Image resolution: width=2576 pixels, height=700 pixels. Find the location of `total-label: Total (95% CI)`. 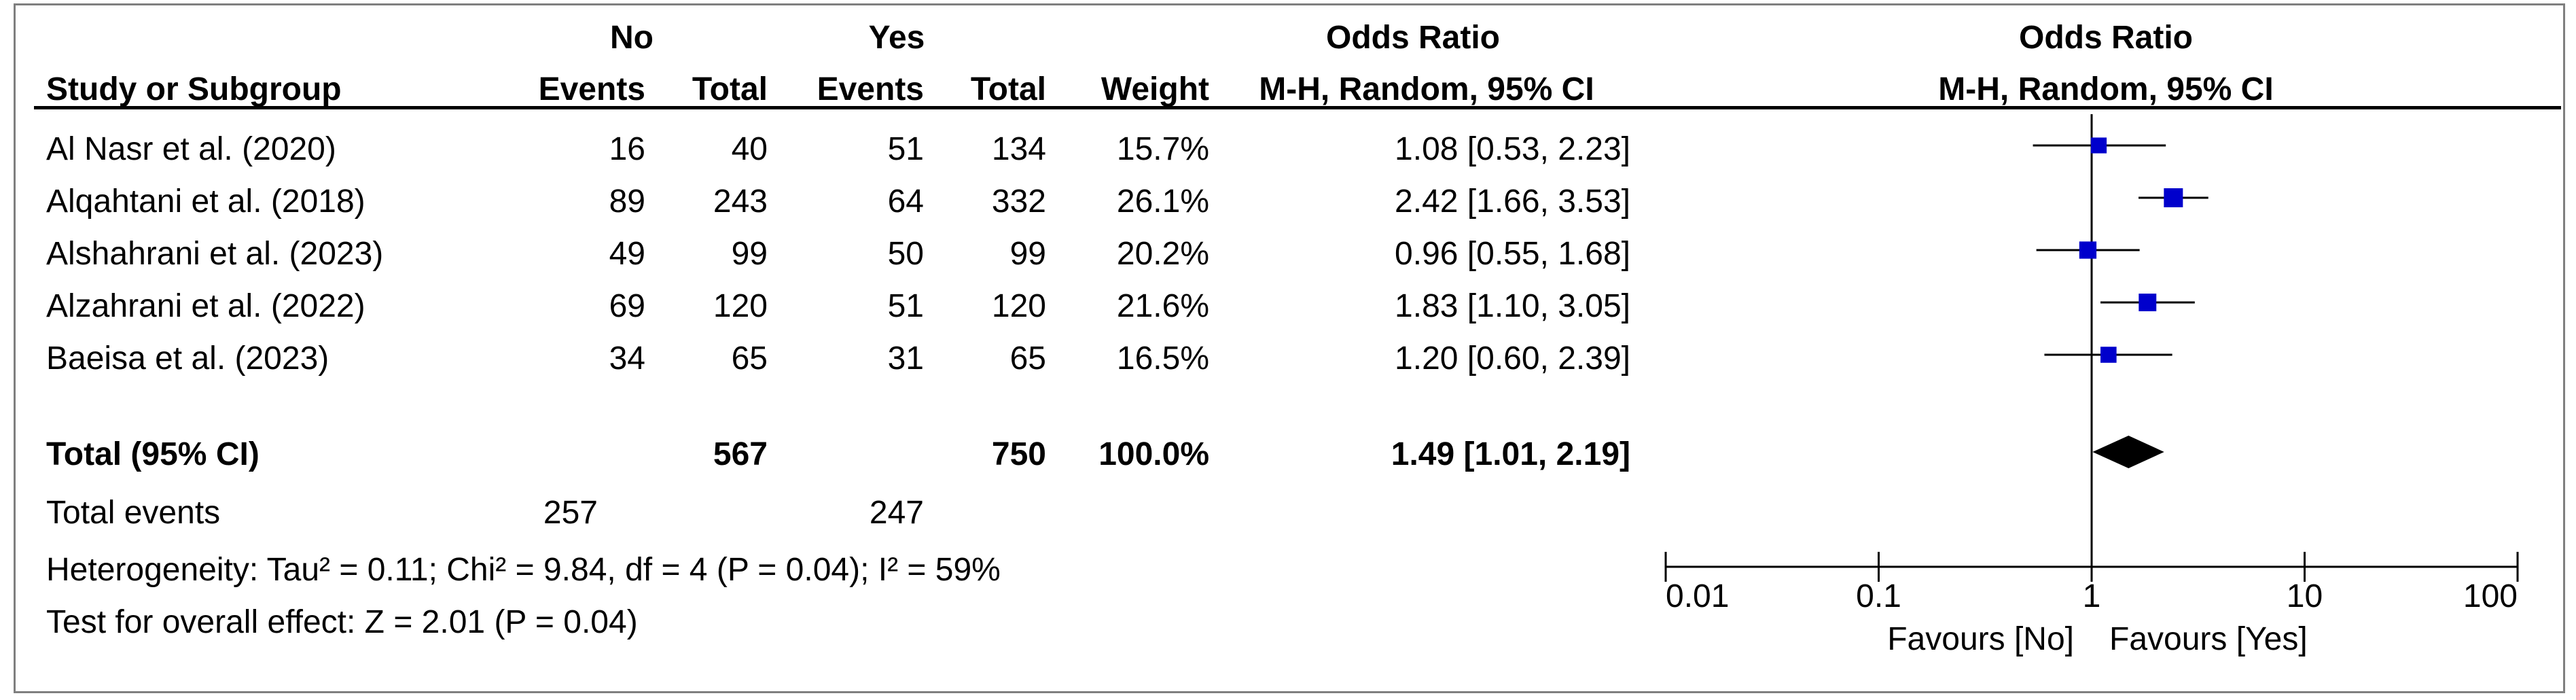

total-label: Total (95% CI) is located at coordinates (153, 454).